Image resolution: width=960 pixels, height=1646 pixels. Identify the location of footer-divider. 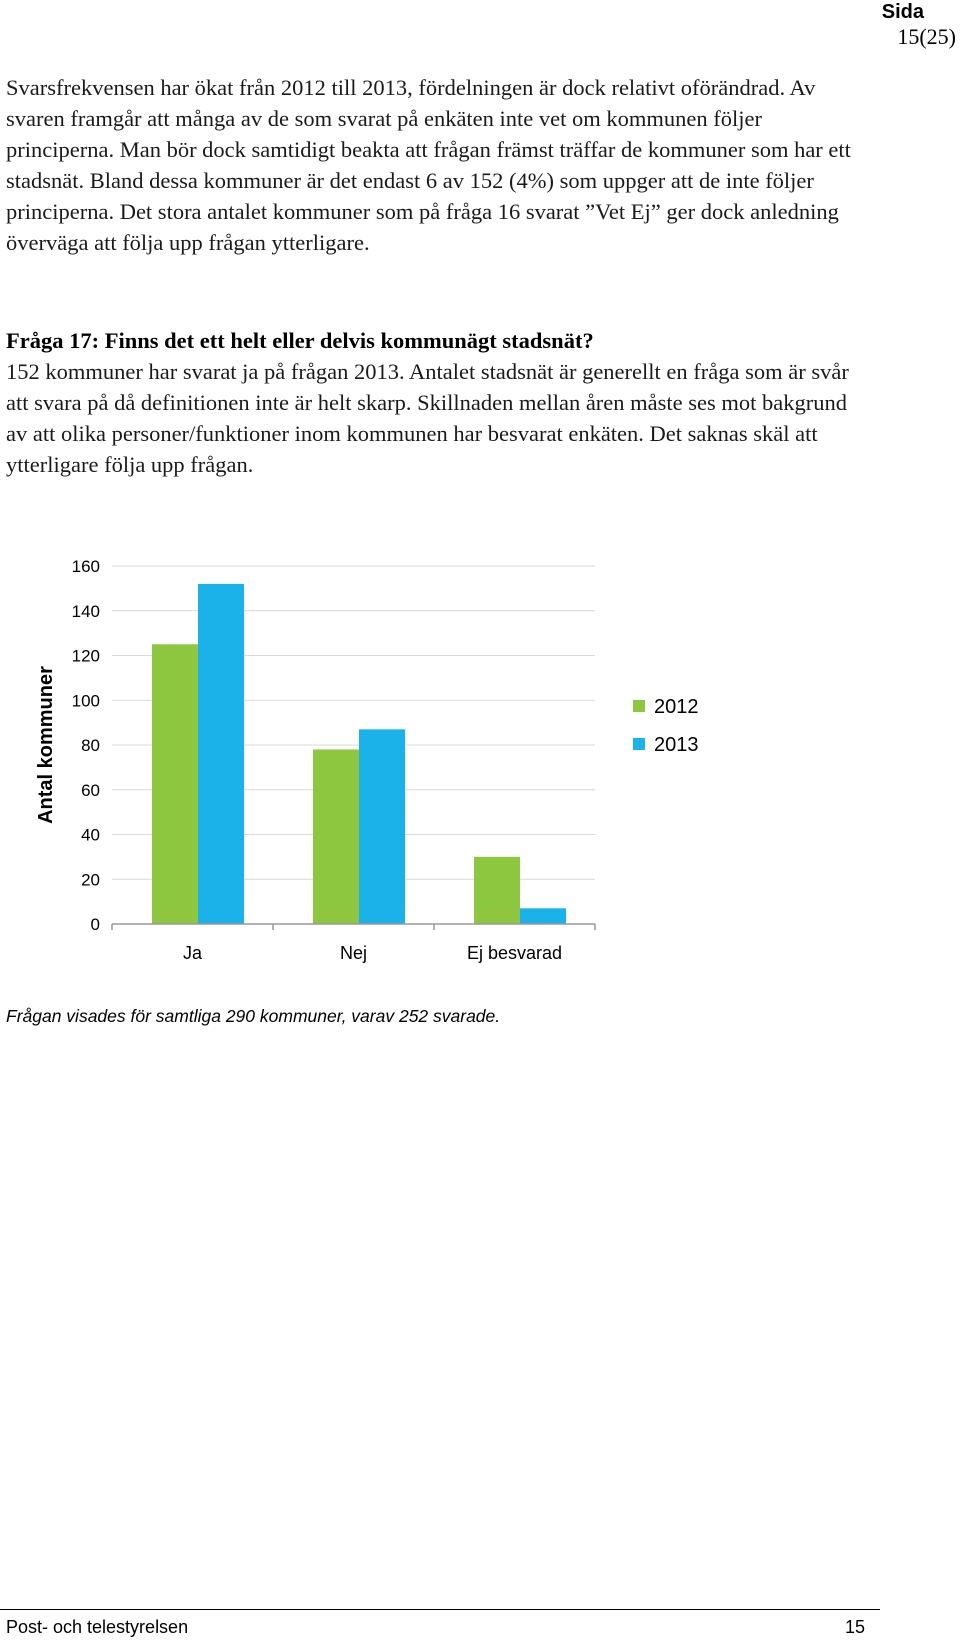
(440, 1609).